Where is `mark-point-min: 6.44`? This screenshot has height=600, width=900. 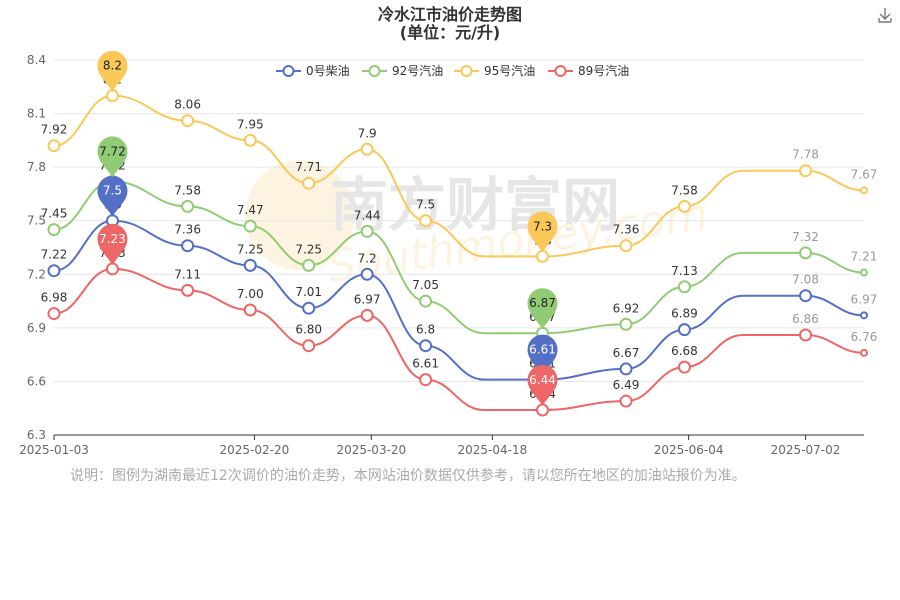
mark-point-min: 6.44 is located at coordinates (542, 385).